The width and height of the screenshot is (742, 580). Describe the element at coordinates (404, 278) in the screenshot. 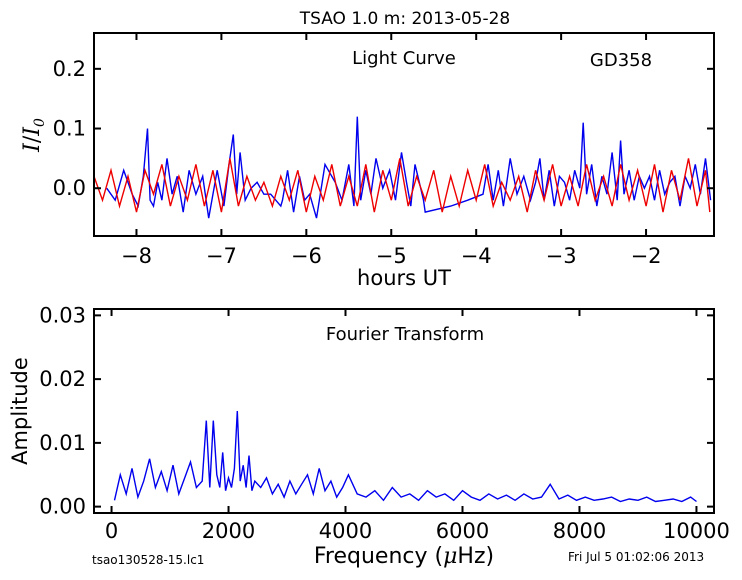

I see `light-curve-xlabel: hours UT` at that location.